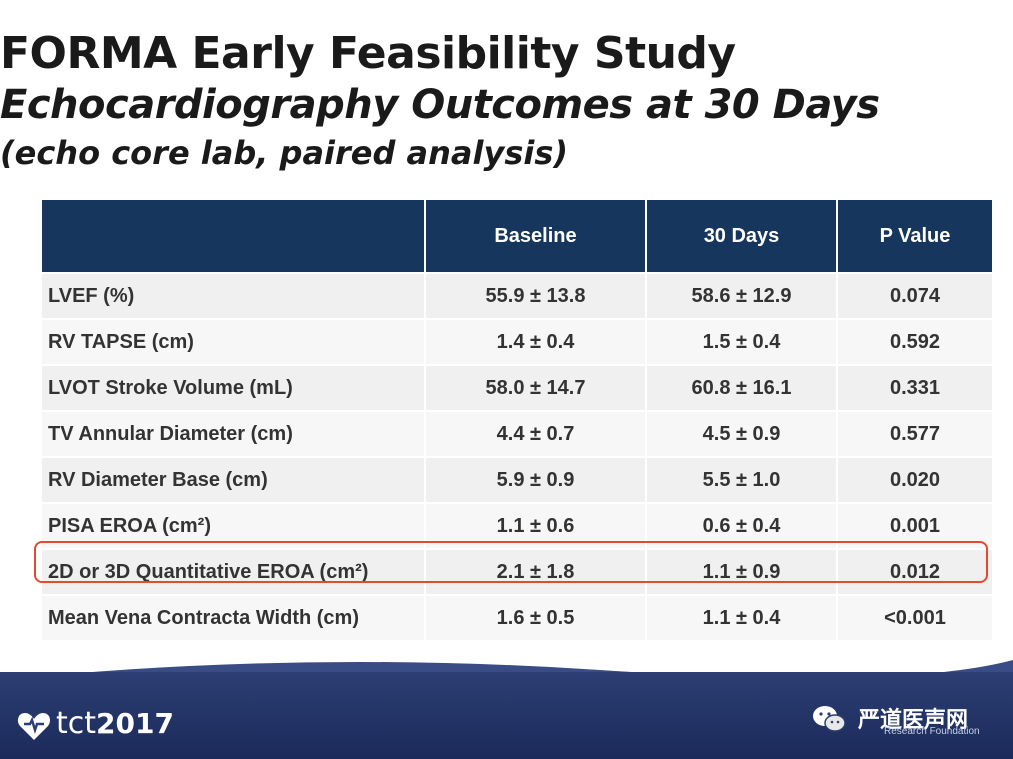 The height and width of the screenshot is (759, 1013). What do you see at coordinates (233, 525) in the screenshot?
I see `row-label: PISA EROA (cm²)` at bounding box center [233, 525].